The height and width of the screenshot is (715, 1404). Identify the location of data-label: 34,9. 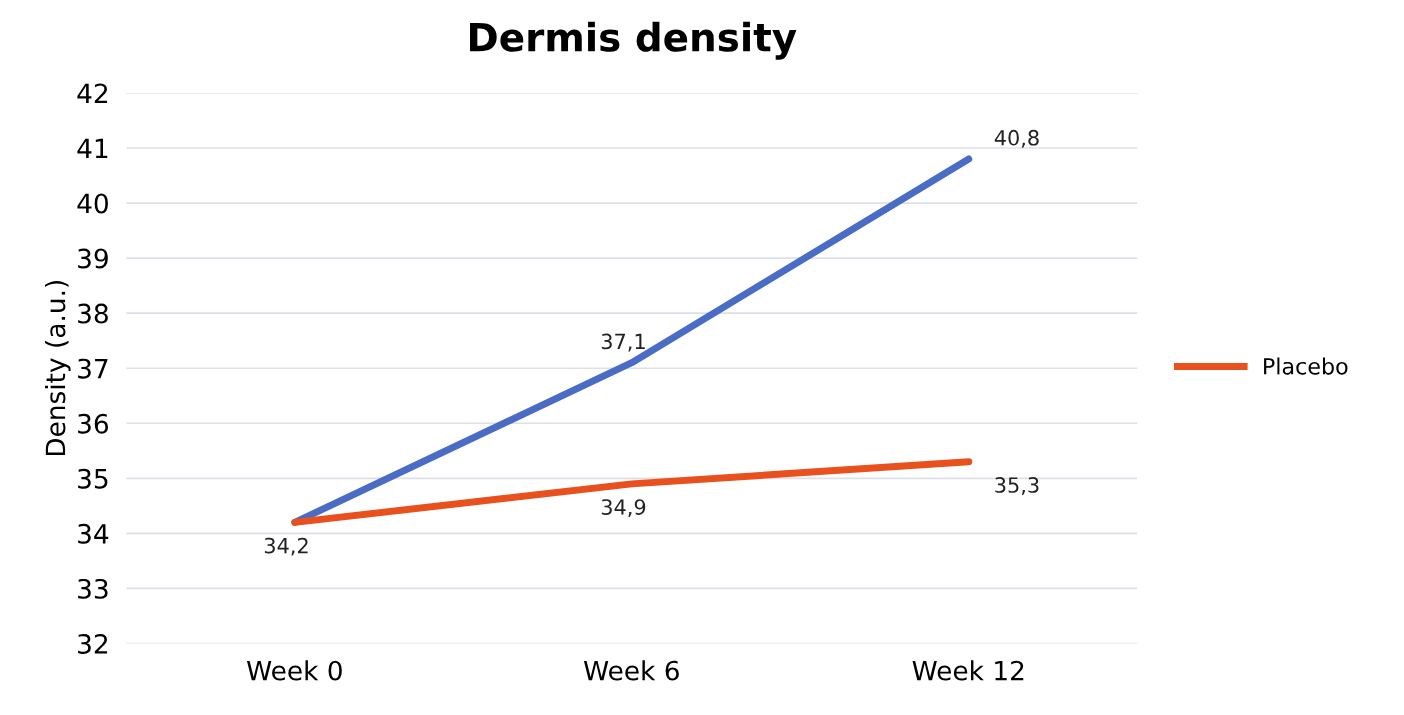
(623, 508).